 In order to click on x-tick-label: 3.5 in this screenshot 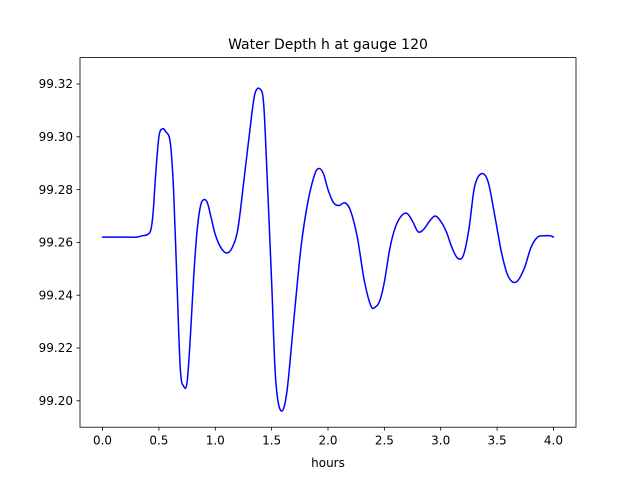, I will do `click(497, 441)`.